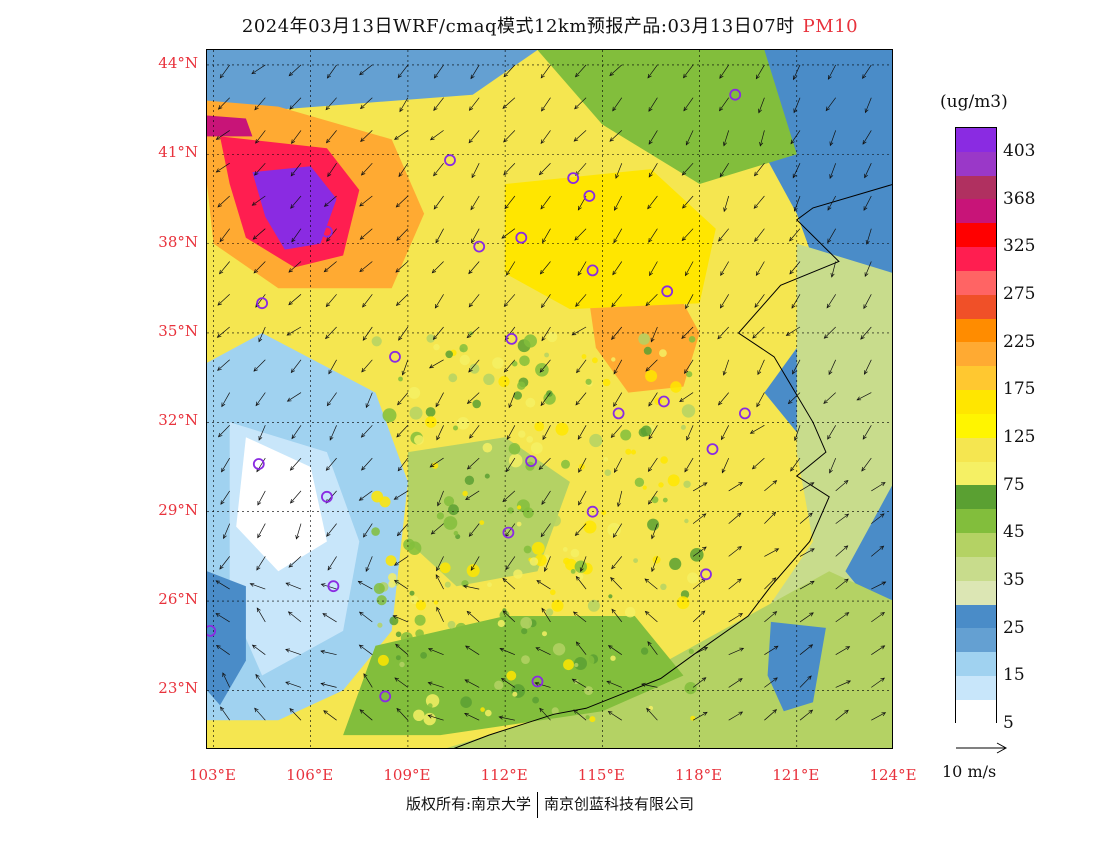 The width and height of the screenshot is (1100, 850). Describe the element at coordinates (974, 102) in the screenshot. I see `legend-unit: (ug/m3)` at that location.